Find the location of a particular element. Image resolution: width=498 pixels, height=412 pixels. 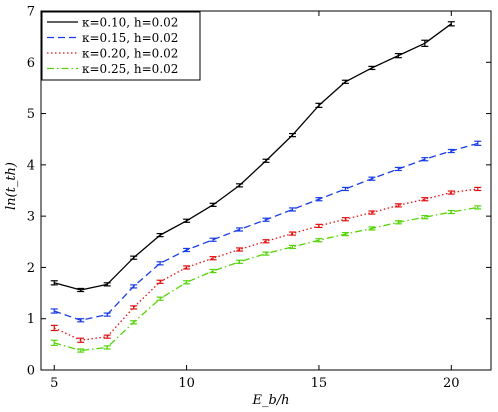

legend-item: κ=0.20, h=0.02 is located at coordinates (112, 54).